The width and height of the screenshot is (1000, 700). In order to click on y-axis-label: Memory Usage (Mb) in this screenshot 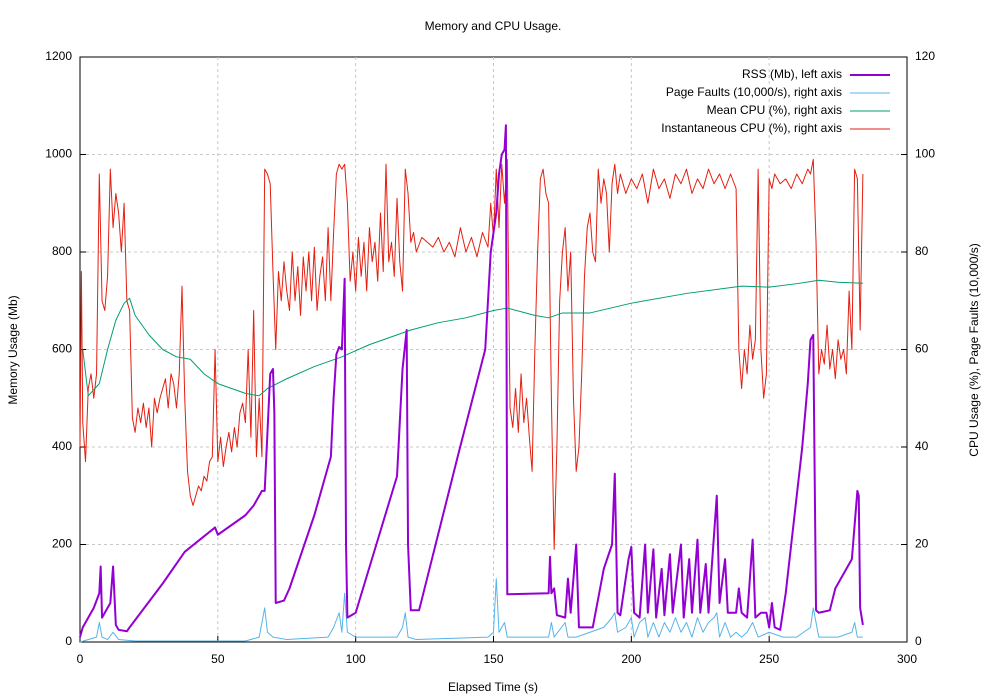, I will do `click(13, 349)`.